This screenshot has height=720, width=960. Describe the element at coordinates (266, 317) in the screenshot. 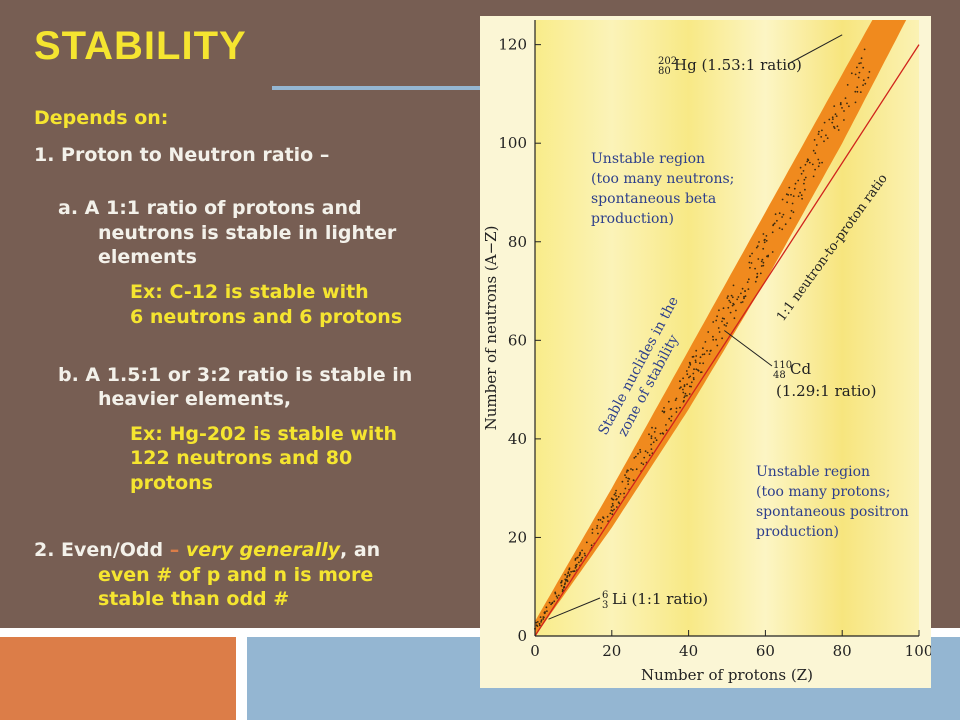

I see `example-1-line2: 6 neutrons and 6 protons` at that location.